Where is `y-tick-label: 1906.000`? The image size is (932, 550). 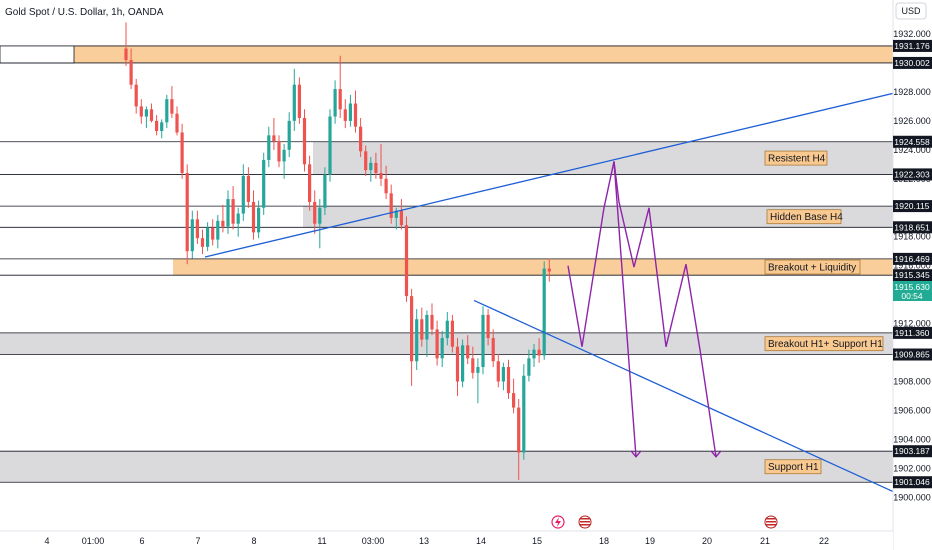
y-tick-label: 1906.000 is located at coordinates (912, 410).